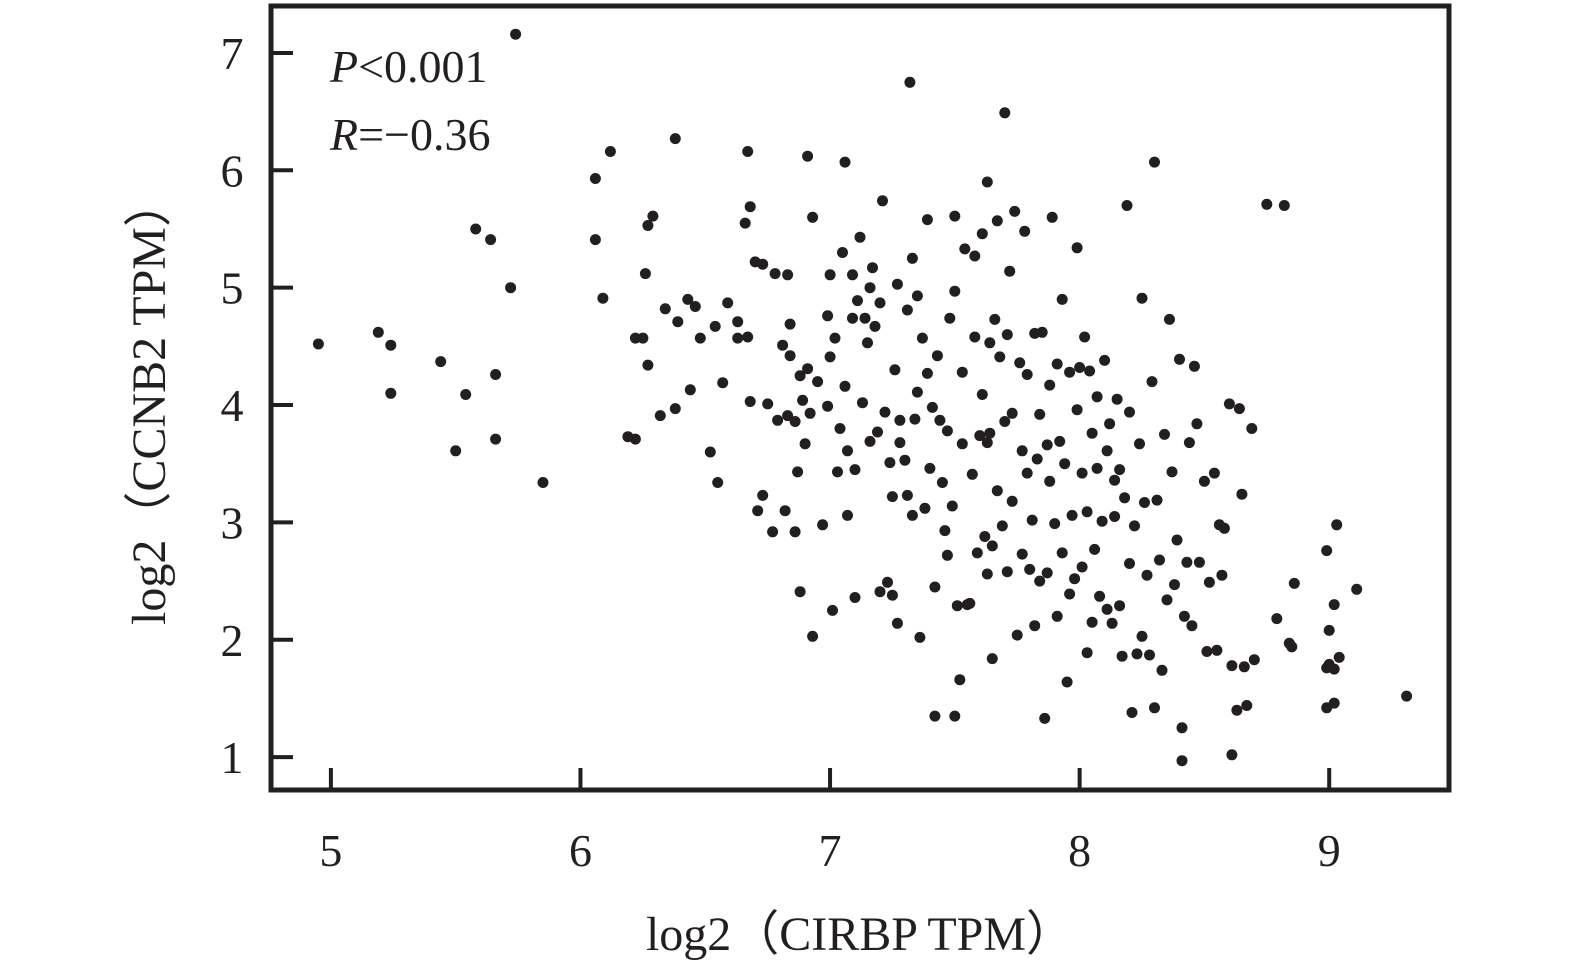  What do you see at coordinates (424, 134) in the screenshot?
I see `r-value-text: =−0.36` at bounding box center [424, 134].